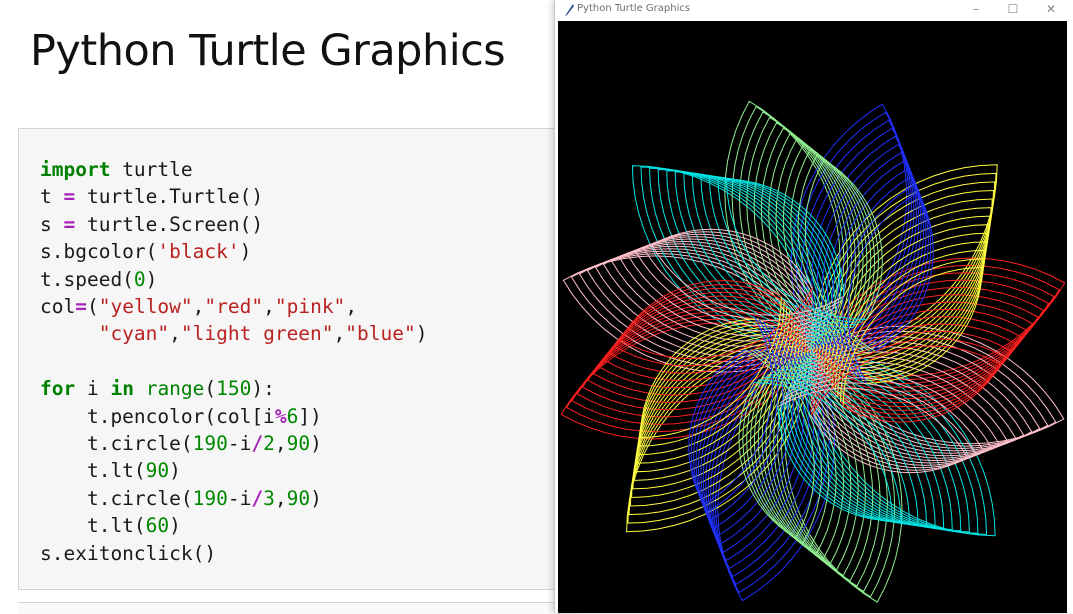  I want to click on slide-title: Python Turtle Graphics, so click(268, 51).